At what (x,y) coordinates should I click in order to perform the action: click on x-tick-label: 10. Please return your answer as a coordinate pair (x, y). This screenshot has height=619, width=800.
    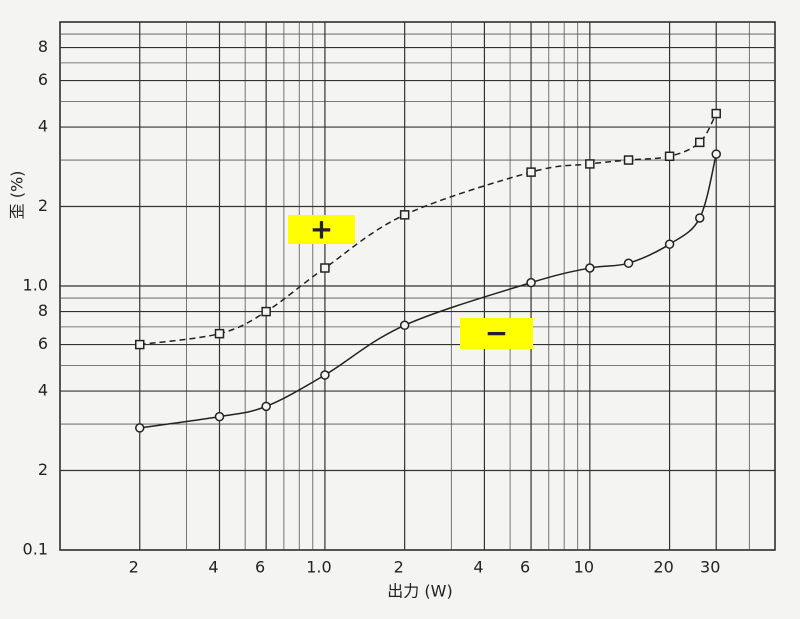
    Looking at the image, I should click on (584, 567).